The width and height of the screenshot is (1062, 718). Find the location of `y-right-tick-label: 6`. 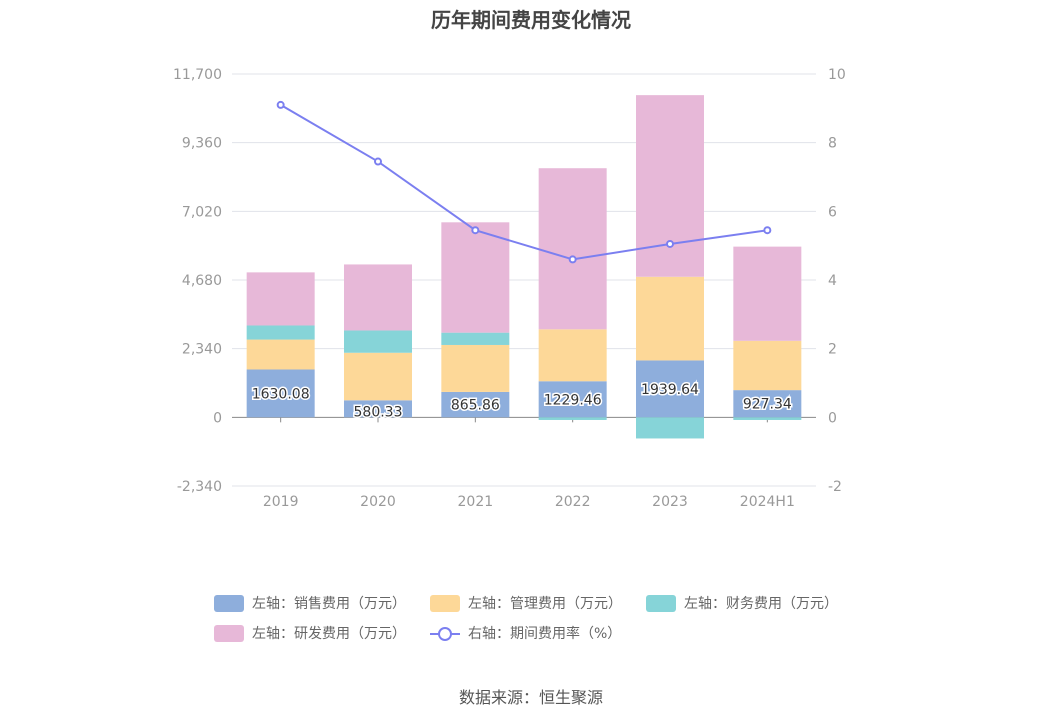

y-right-tick-label: 6 is located at coordinates (832, 212).